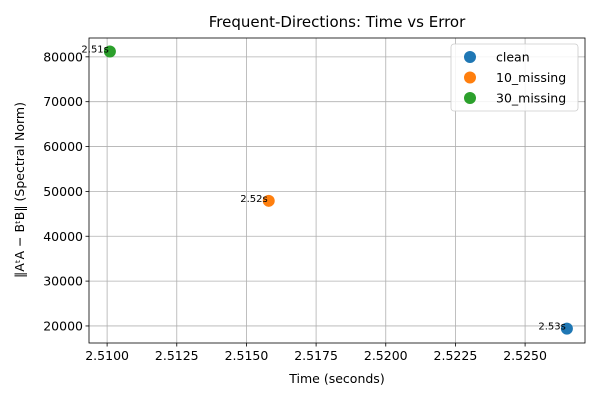  I want to click on x-tick-label: 2.5250, so click(525, 355).